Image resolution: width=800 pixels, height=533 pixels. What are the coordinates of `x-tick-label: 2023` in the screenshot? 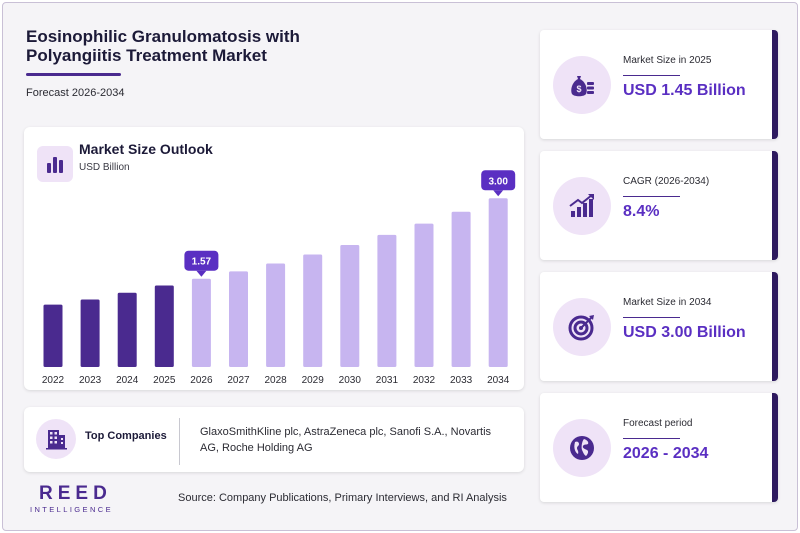 It's located at (90, 380).